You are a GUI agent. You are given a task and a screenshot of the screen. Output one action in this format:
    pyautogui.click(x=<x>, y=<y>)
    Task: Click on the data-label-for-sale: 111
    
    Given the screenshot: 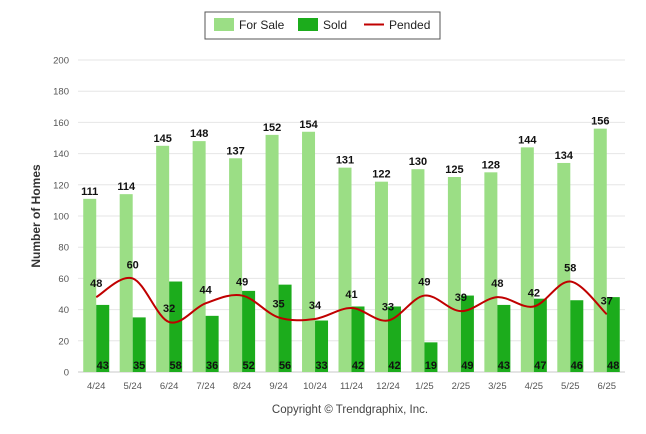 What is the action you would take?
    pyautogui.click(x=89, y=192)
    